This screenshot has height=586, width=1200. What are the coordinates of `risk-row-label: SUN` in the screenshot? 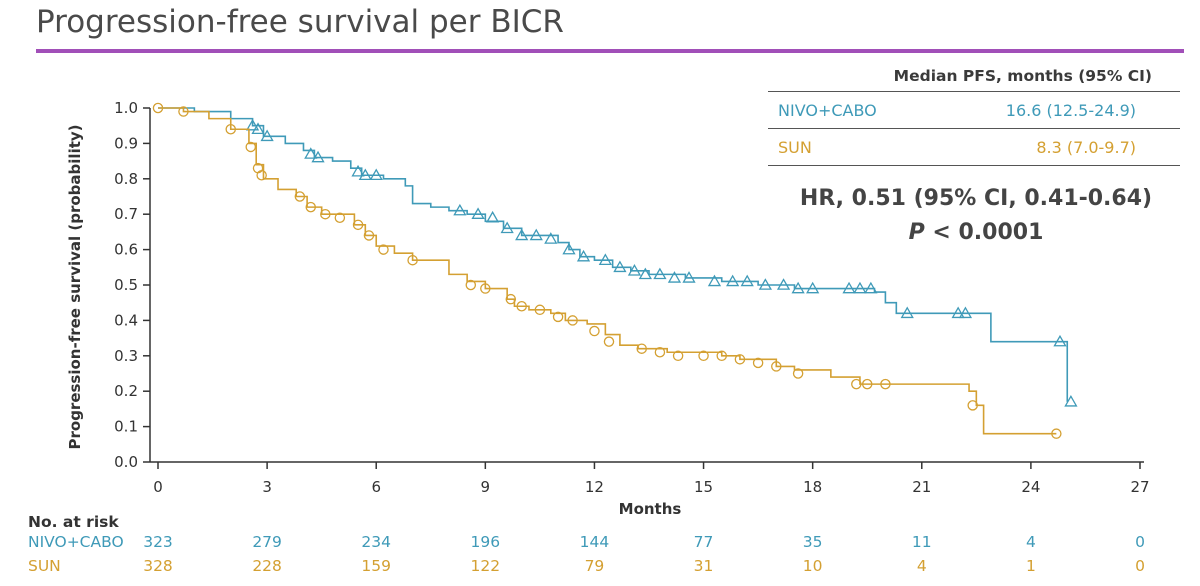 It's located at (44, 566).